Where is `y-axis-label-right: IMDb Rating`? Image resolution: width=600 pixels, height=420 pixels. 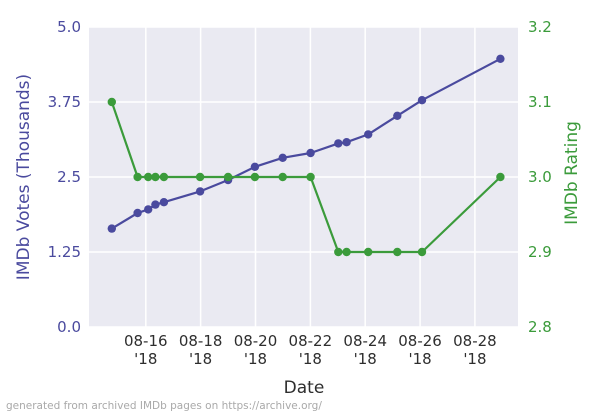 y-axis-label-right: IMDb Rating is located at coordinates (572, 173).